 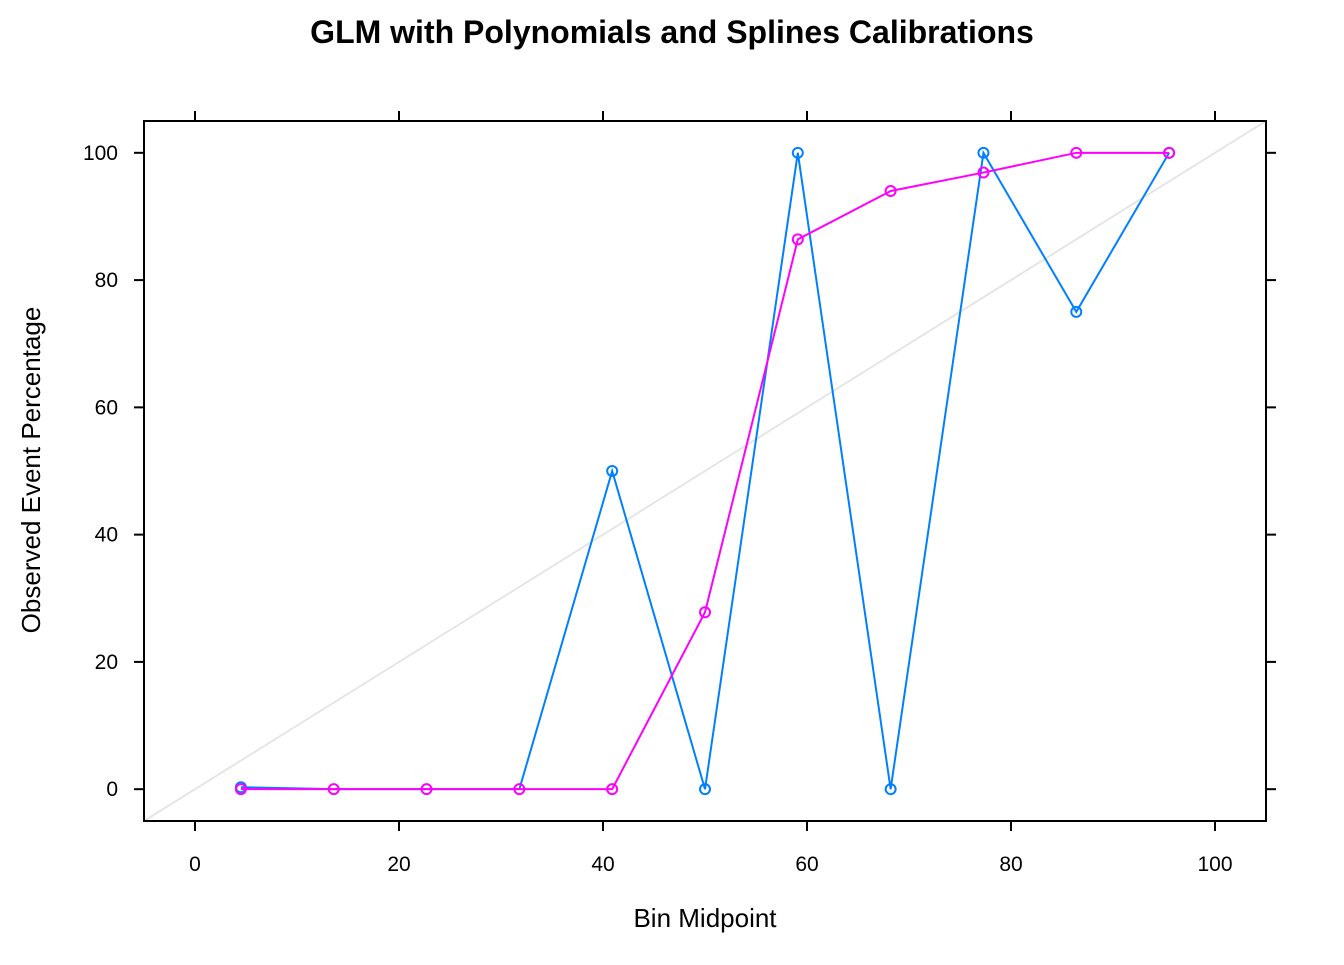 I want to click on y-tick-label: 100, so click(x=100, y=153).